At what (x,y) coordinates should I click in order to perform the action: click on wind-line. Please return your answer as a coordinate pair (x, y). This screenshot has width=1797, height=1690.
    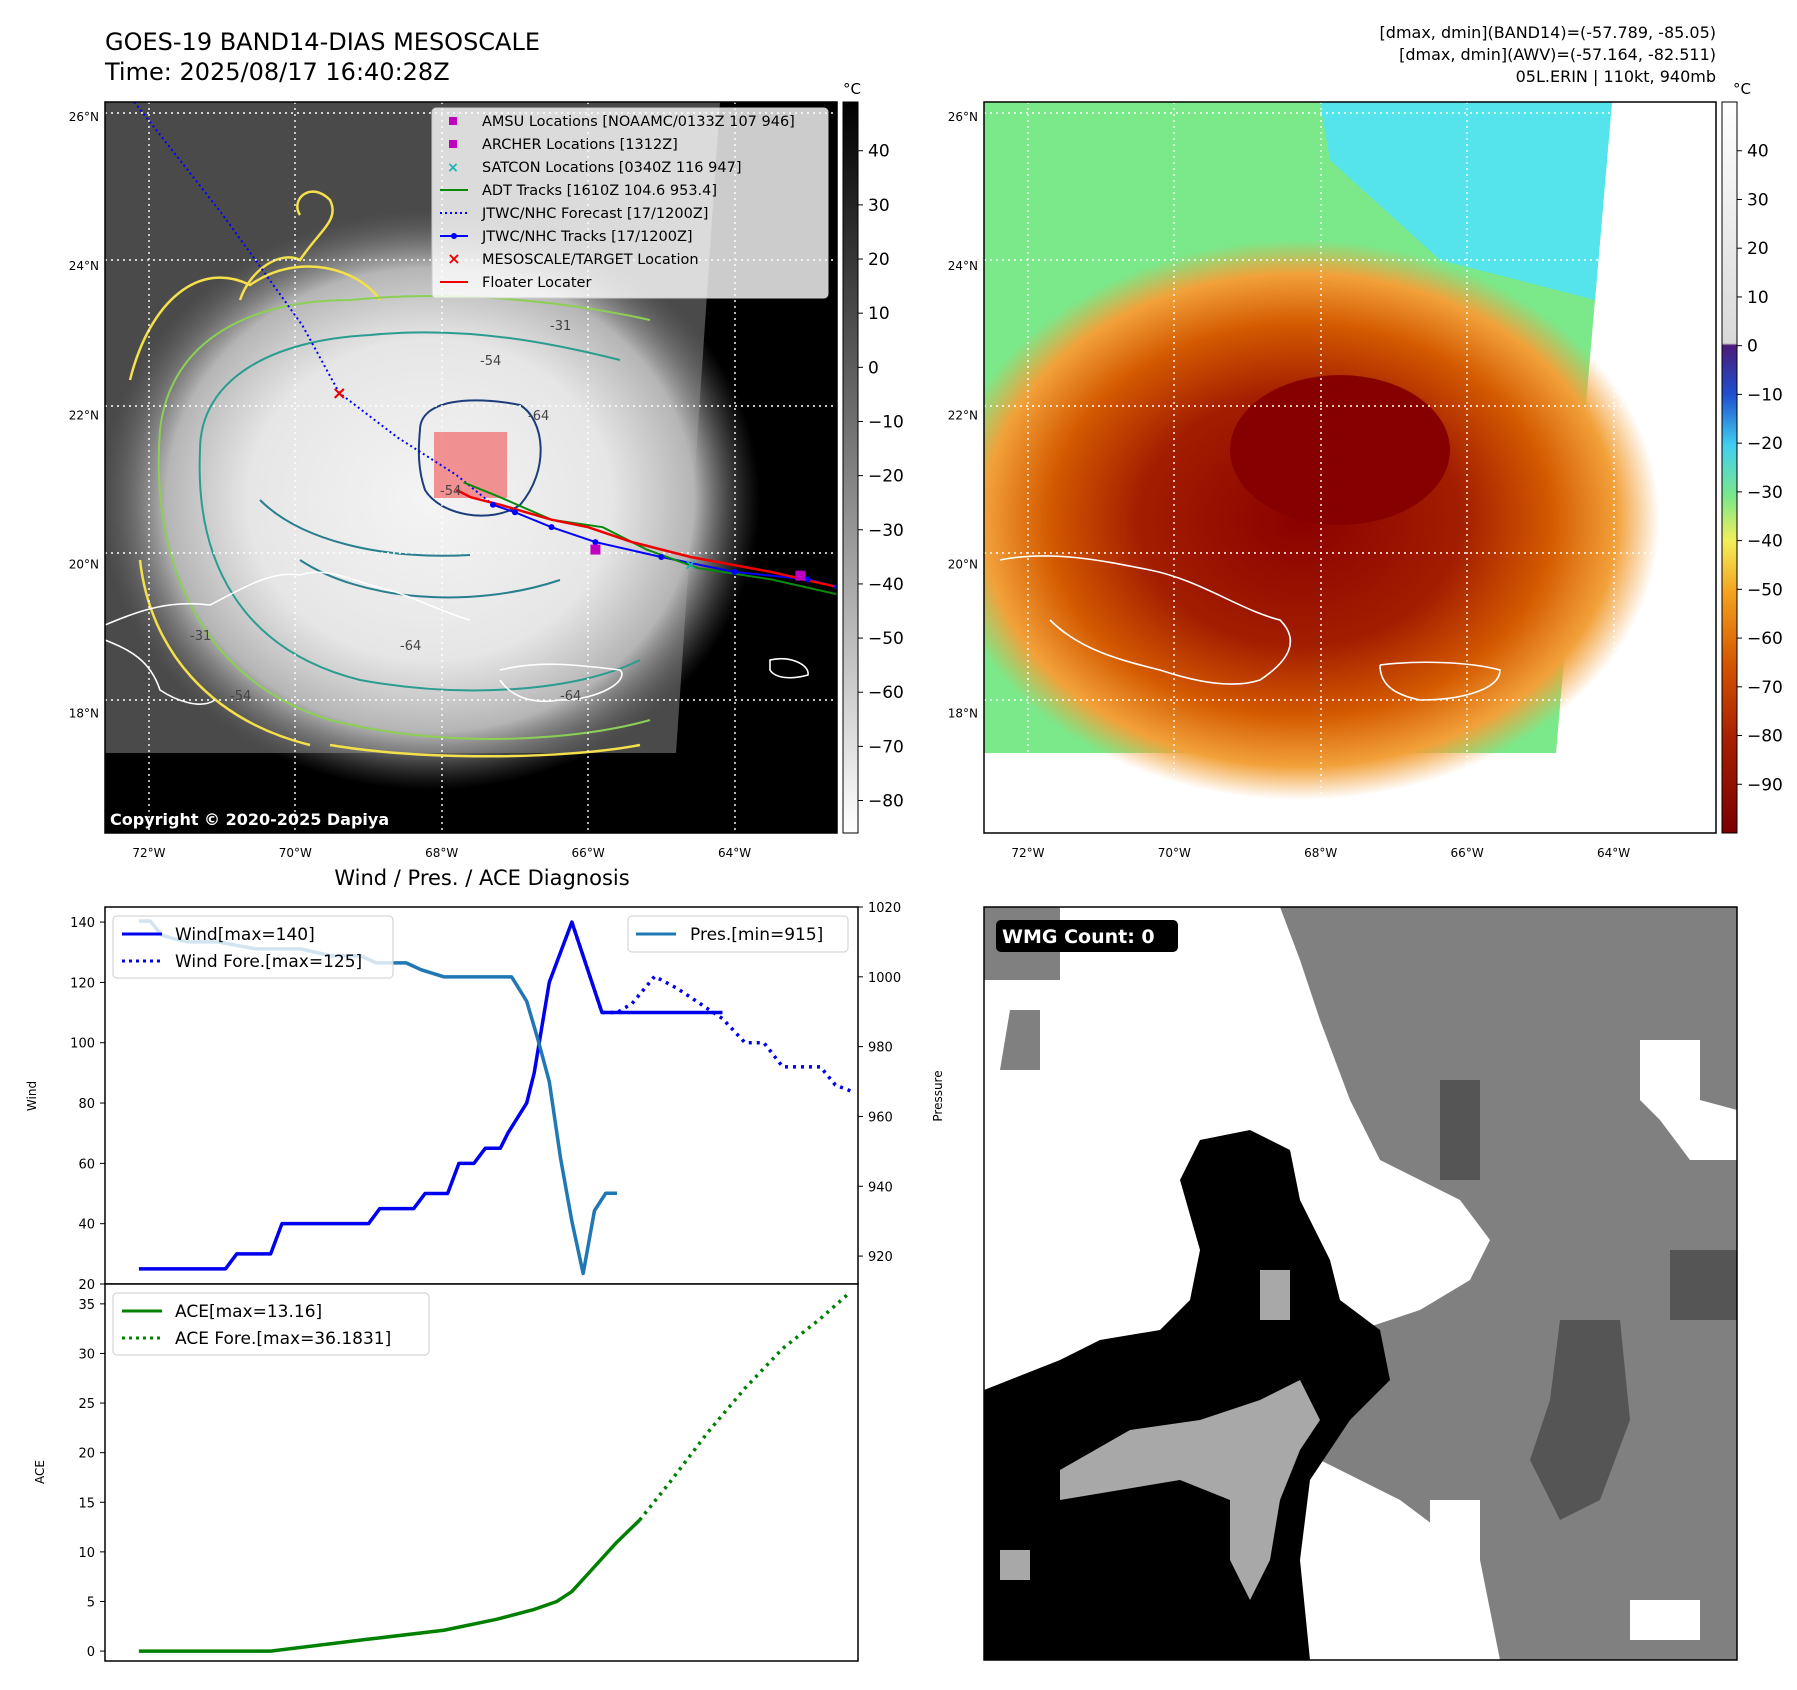
    Looking at the image, I should click on (430, 1095).